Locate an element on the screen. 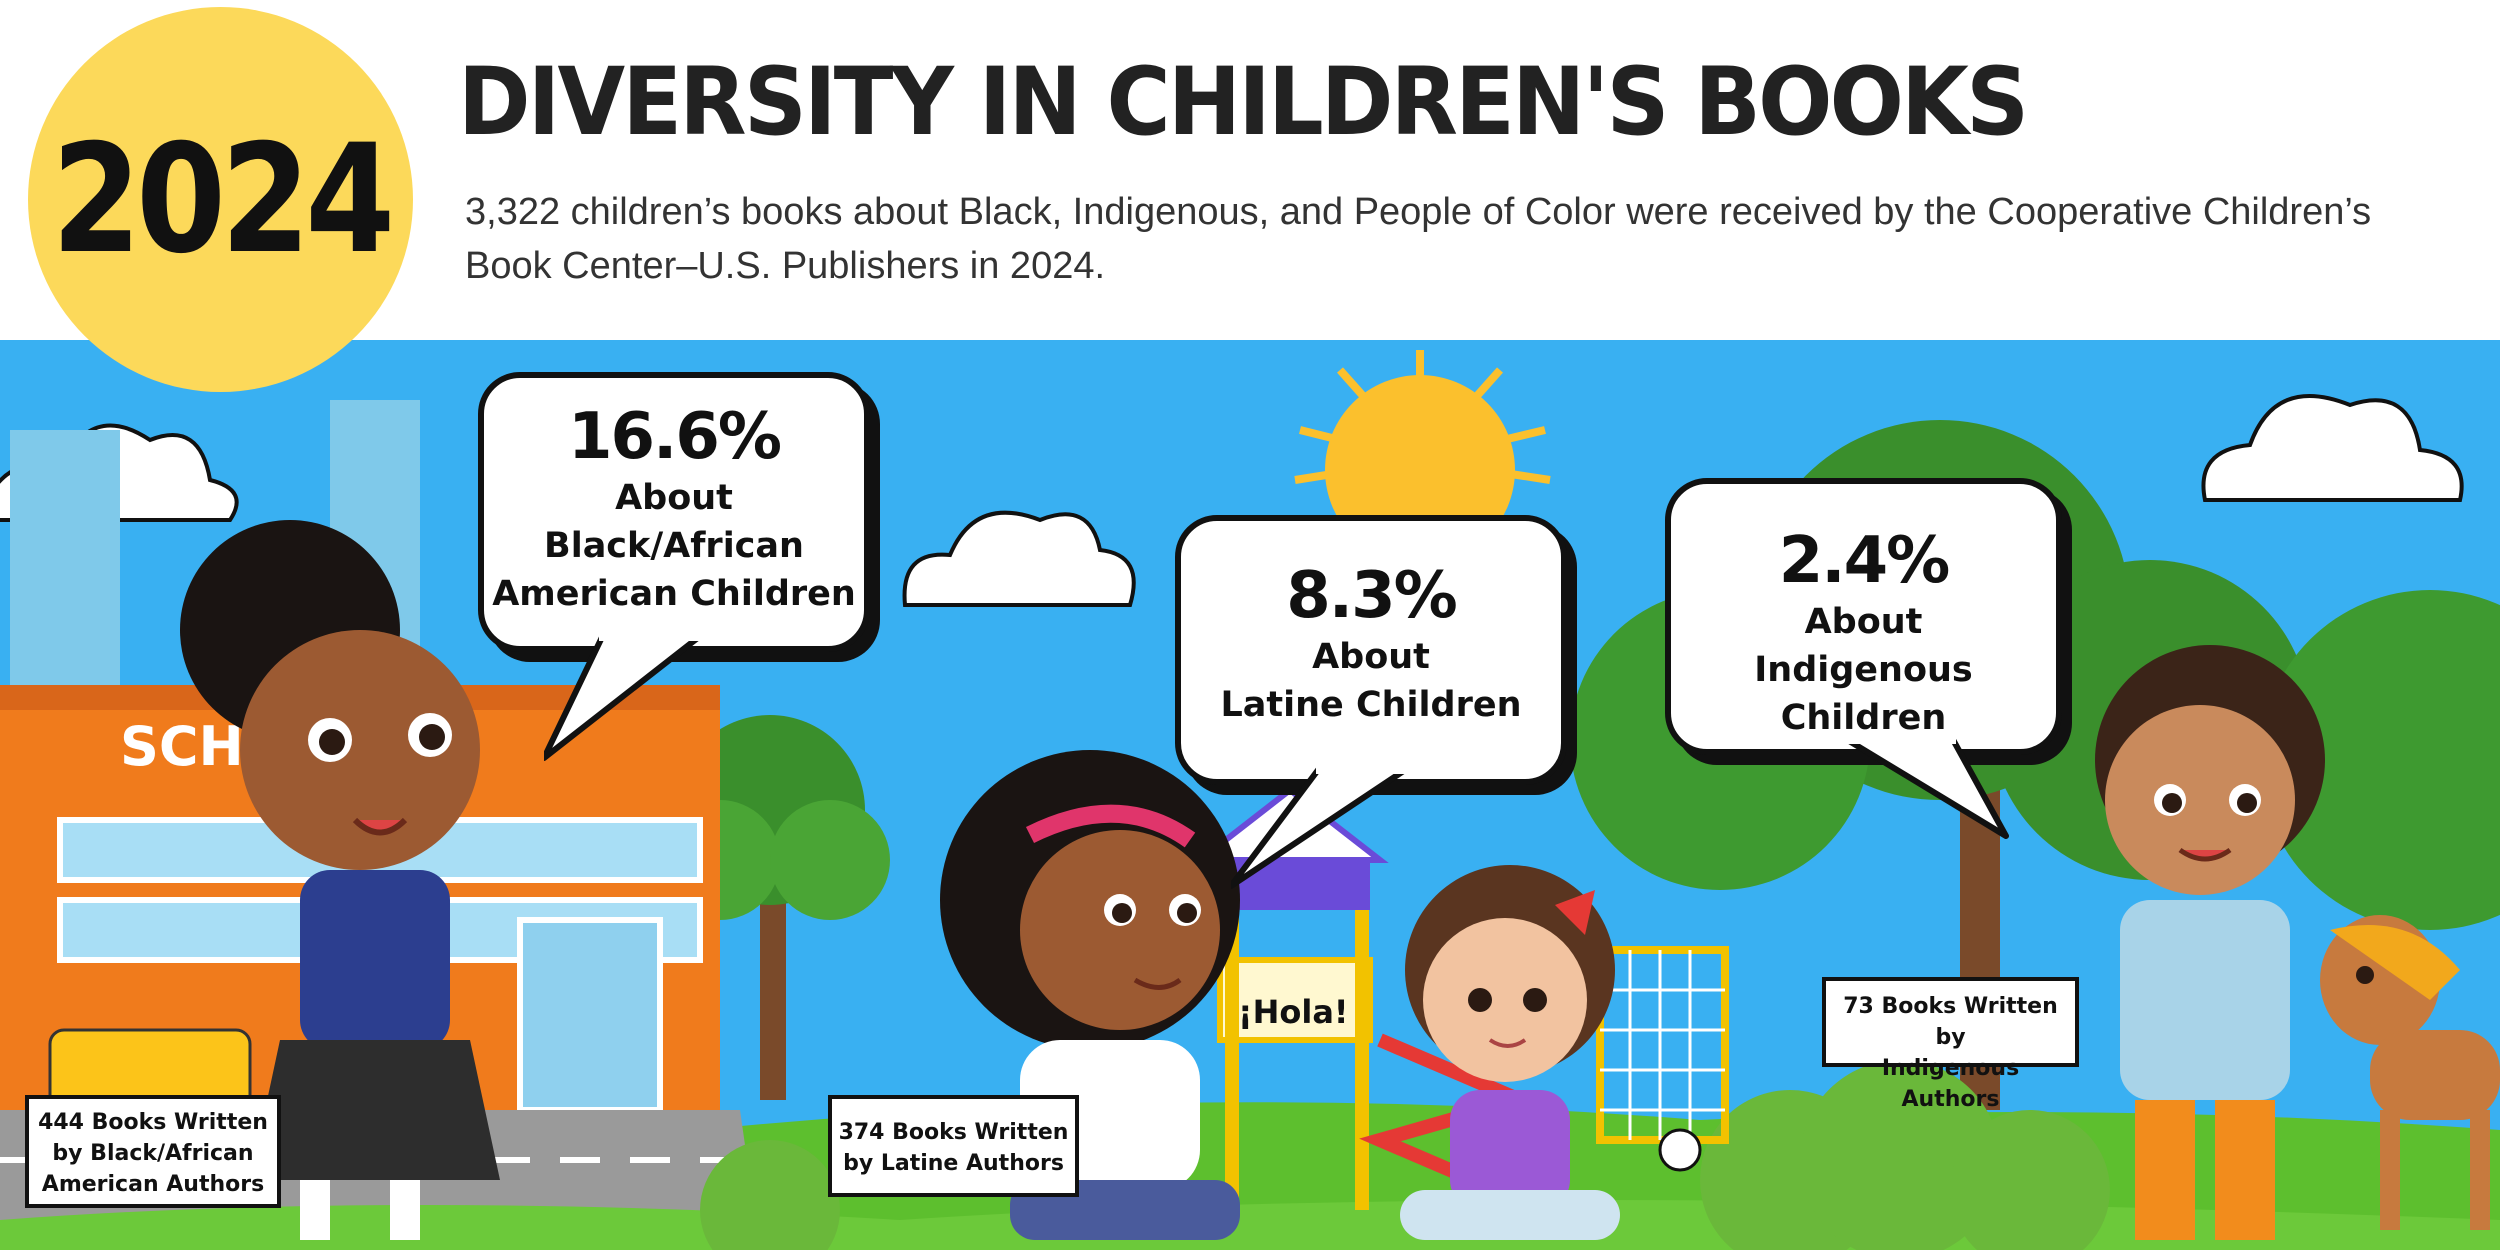  stat-bubble-latine: 8.3% About Latine Children is located at coordinates (1371, 702).